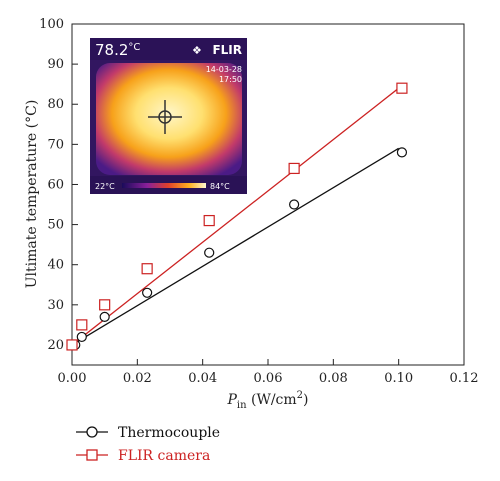  I want to click on thermal-top-bar, so click(168, 49).